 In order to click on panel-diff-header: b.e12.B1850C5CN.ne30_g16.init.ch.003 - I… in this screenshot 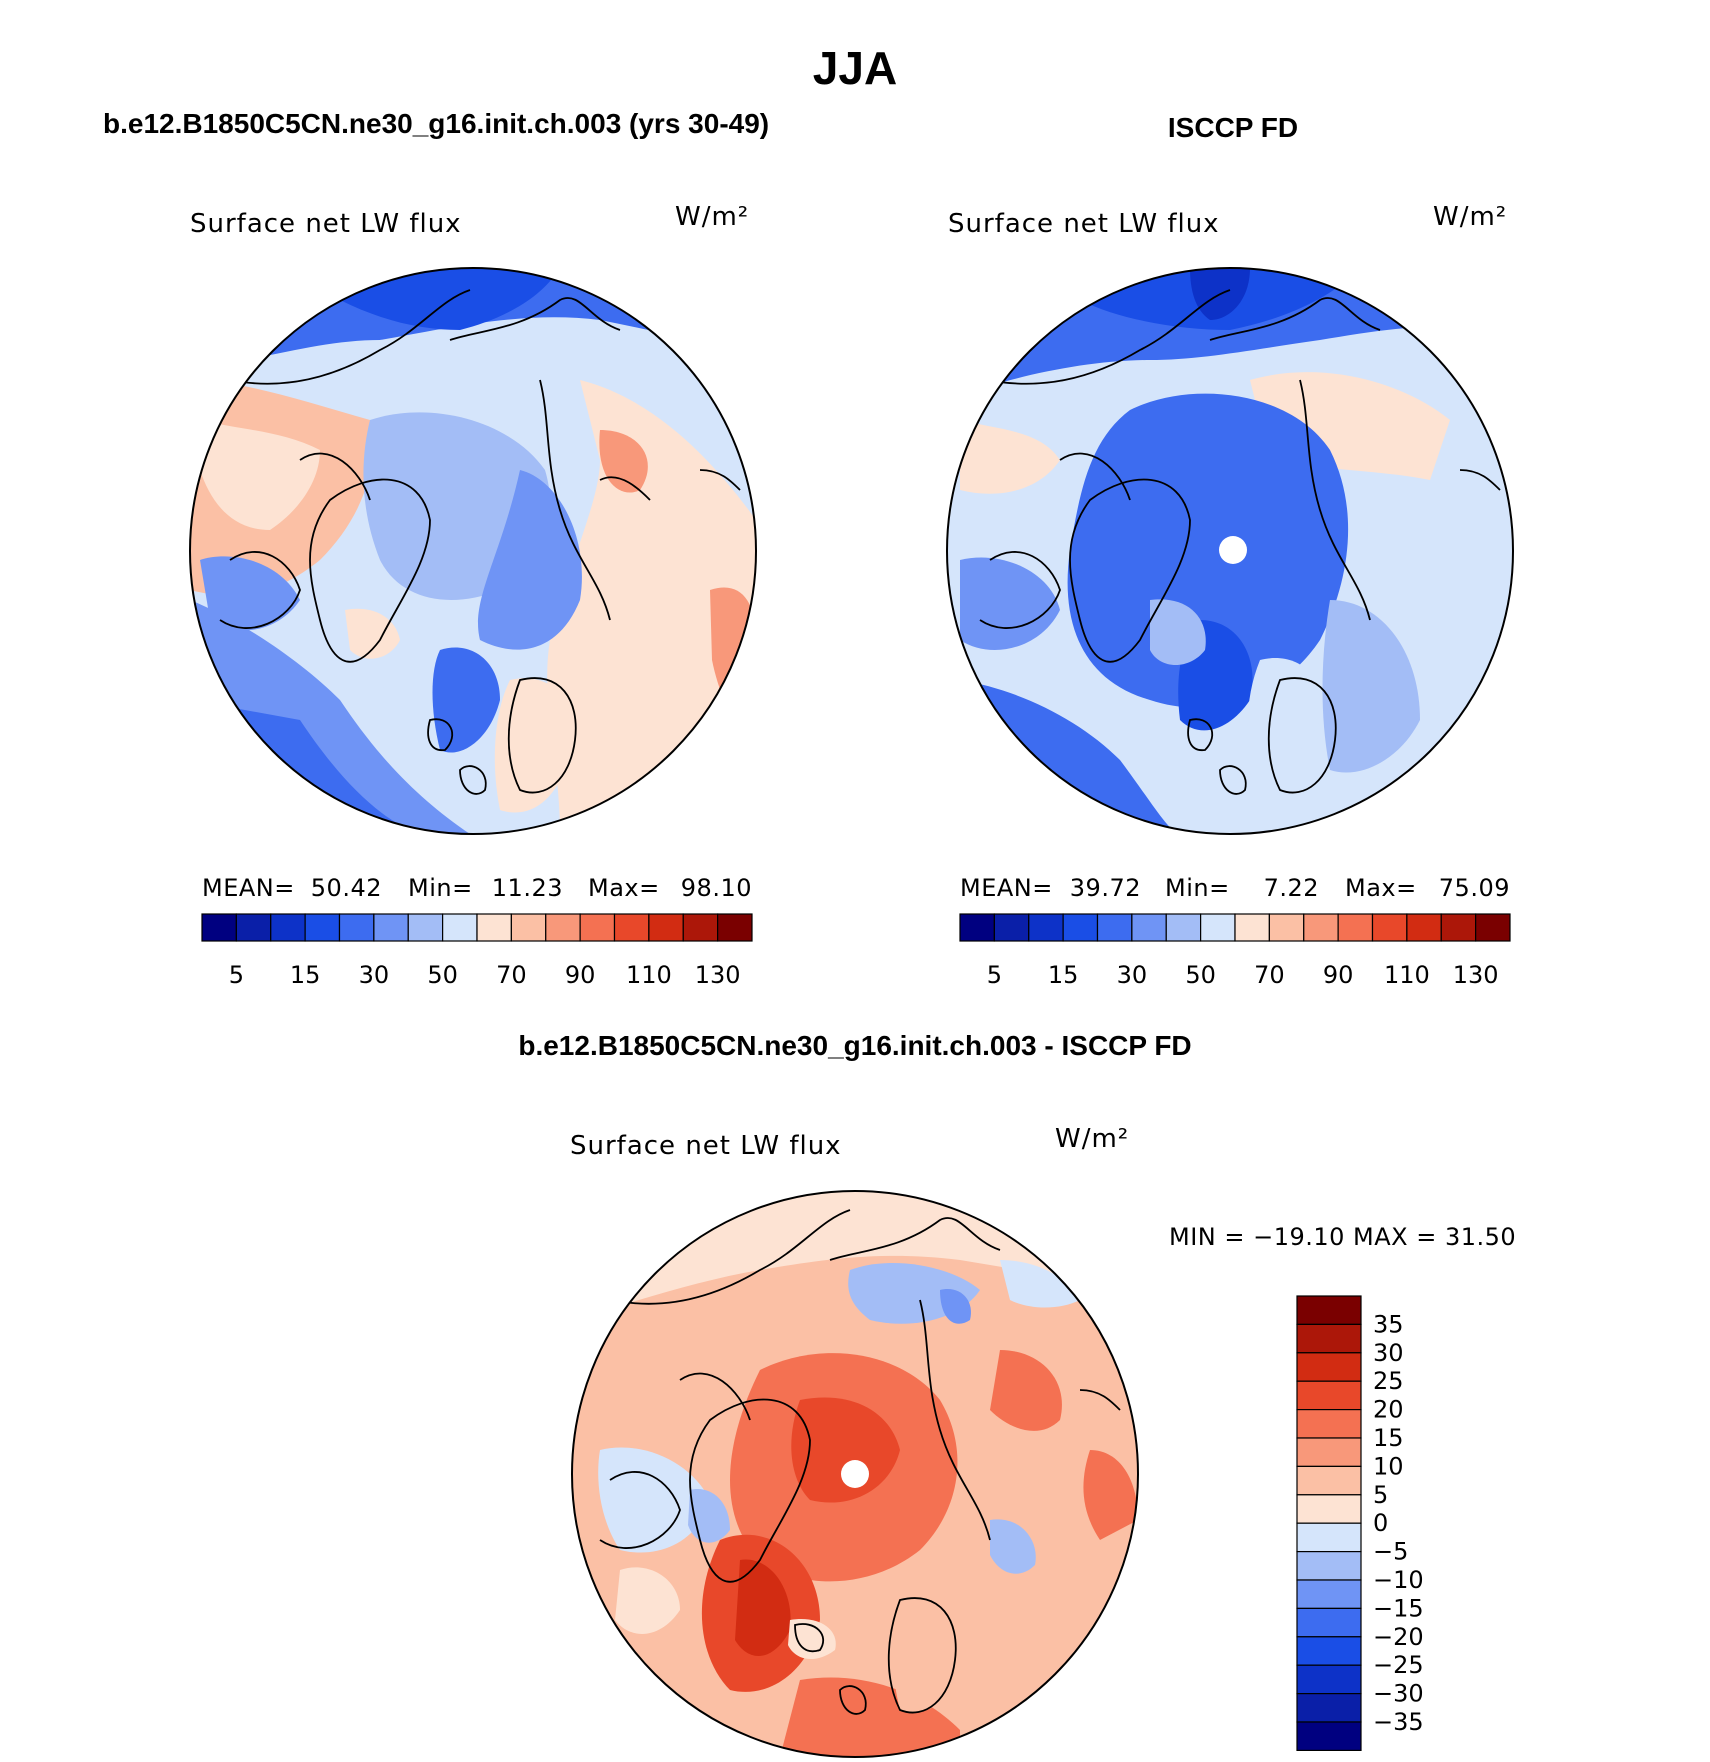, I will do `click(854, 1045)`.